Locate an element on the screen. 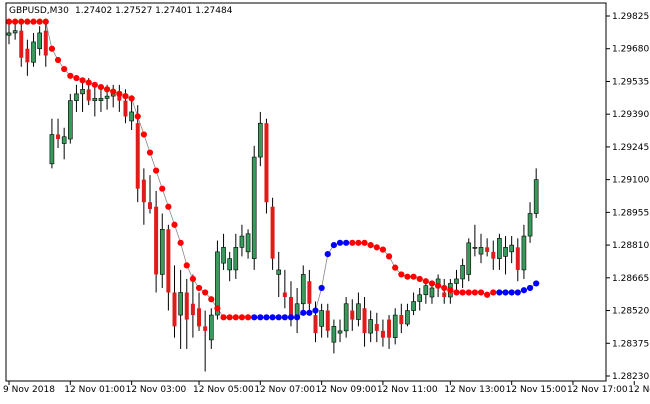 Image resolution: width=650 pixels, height=404 pixels. x-tick-label: 12 Nov 11:00 is located at coordinates (407, 390).